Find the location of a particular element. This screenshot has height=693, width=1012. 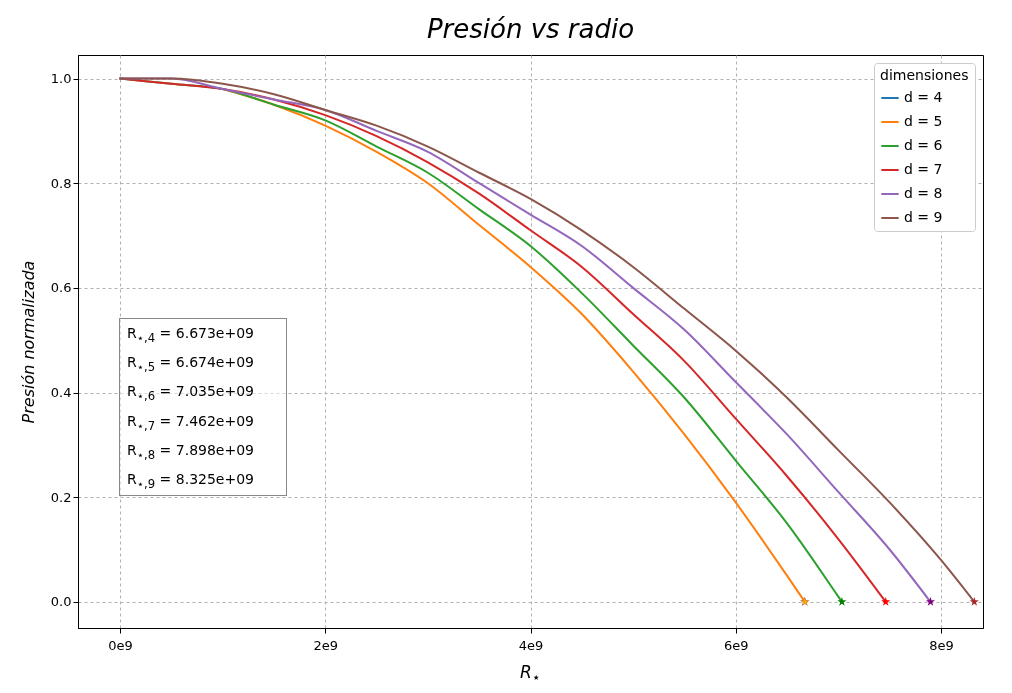

y-axis-title: Presión normalizada is located at coordinates (28, 342).